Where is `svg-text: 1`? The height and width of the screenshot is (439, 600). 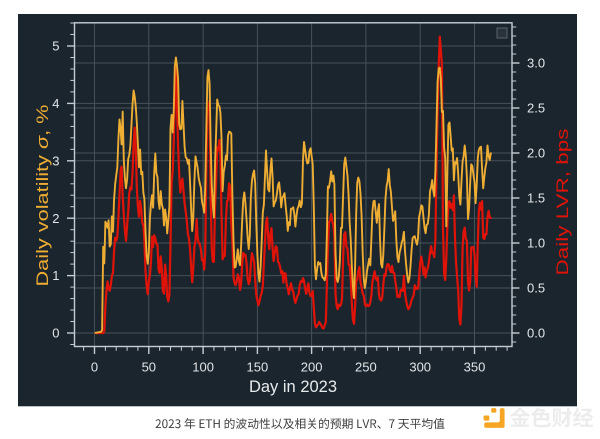 svg-text: 1 is located at coordinates (55, 275).